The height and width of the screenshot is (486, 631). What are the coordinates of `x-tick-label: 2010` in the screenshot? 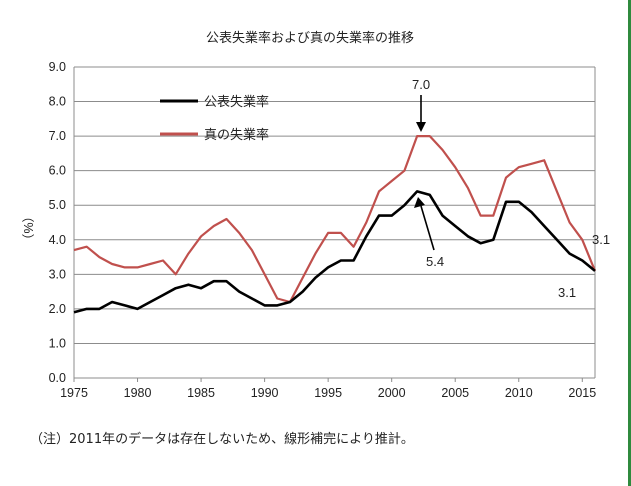 It's located at (519, 393).